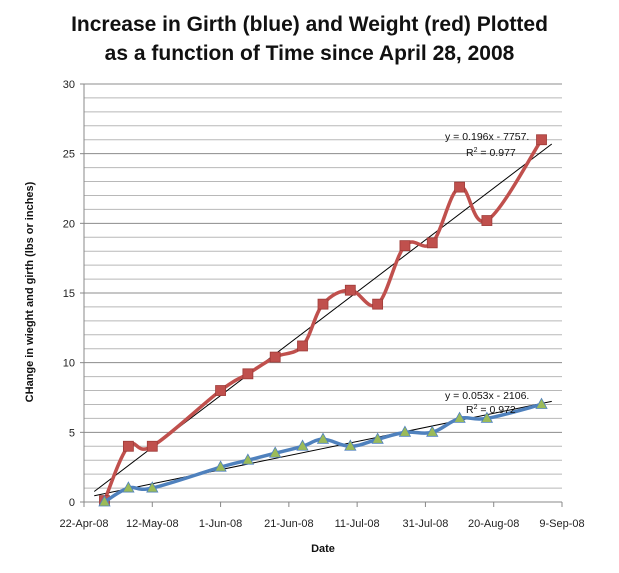 This screenshot has width=619, height=573. Describe the element at coordinates (69, 155) in the screenshot. I see `y-tick-label: 25` at that location.